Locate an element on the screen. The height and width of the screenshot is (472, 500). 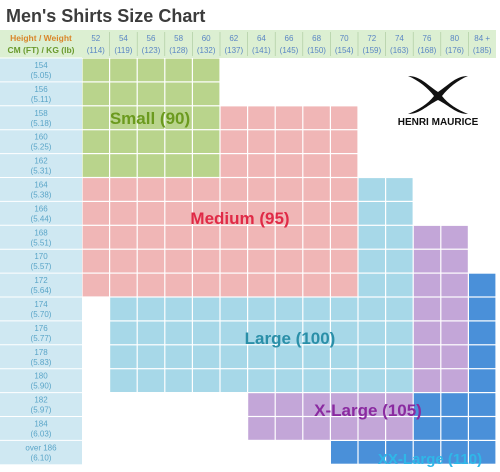
weight-header-kg: 68 is located at coordinates (316, 38).